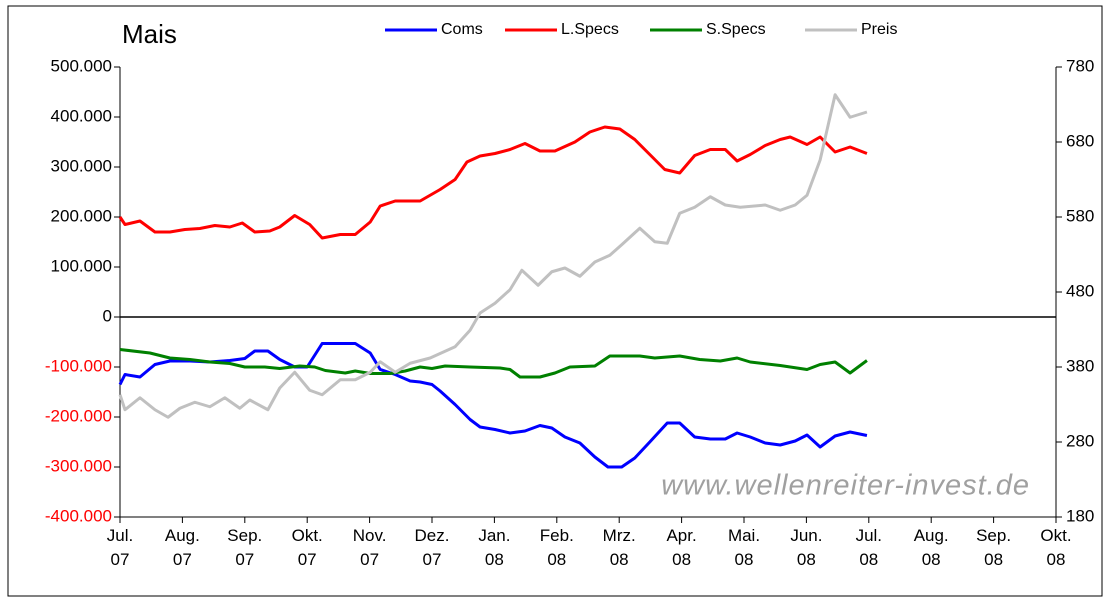 The image size is (1109, 601). What do you see at coordinates (869, 547) in the screenshot?
I see `x-tick-label: Jul. 08` at bounding box center [869, 547].